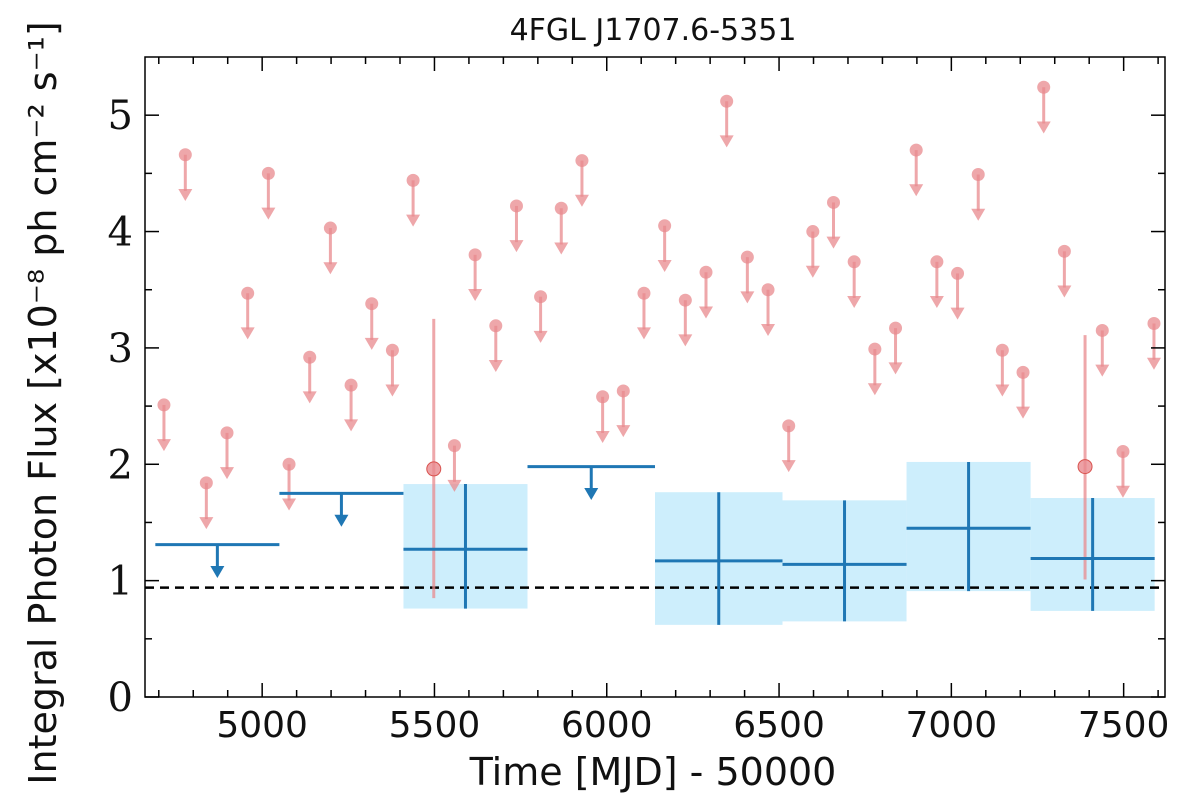  I want to click on y-tick-label: 5, so click(120, 116).